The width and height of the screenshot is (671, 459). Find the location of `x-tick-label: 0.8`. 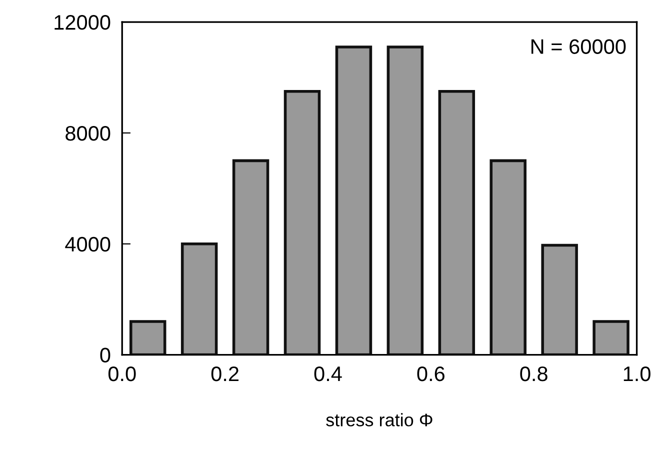

x-tick-label: 0.8 is located at coordinates (534, 374).